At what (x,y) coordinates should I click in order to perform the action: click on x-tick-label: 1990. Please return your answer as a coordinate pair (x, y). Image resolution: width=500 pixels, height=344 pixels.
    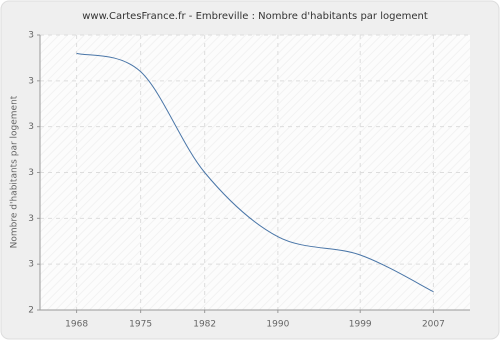
    Looking at the image, I should click on (277, 325).